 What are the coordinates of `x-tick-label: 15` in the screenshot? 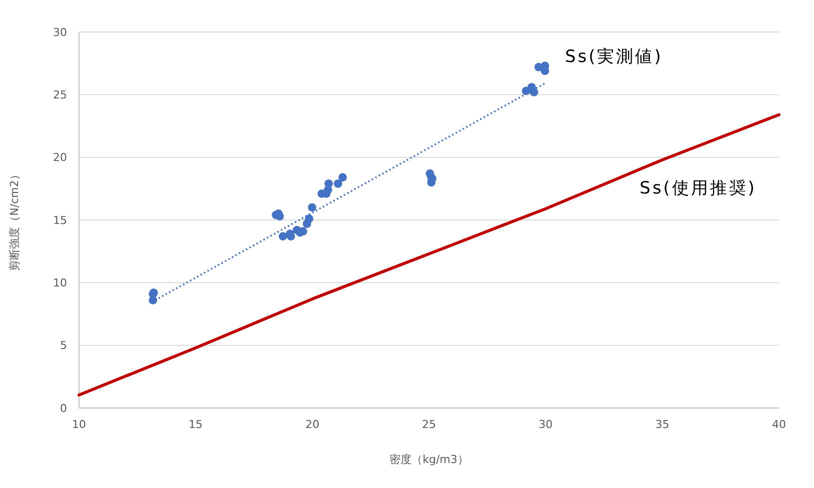 It's located at (195, 424).